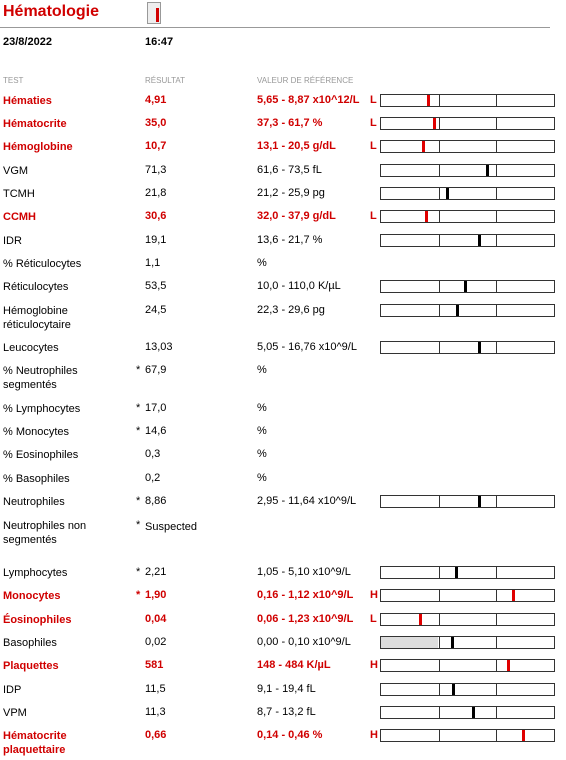 This screenshot has width=566, height=760. Describe the element at coordinates (290, 240) in the screenshot. I see `reference-range: 13,6 - 21,7 %` at that location.